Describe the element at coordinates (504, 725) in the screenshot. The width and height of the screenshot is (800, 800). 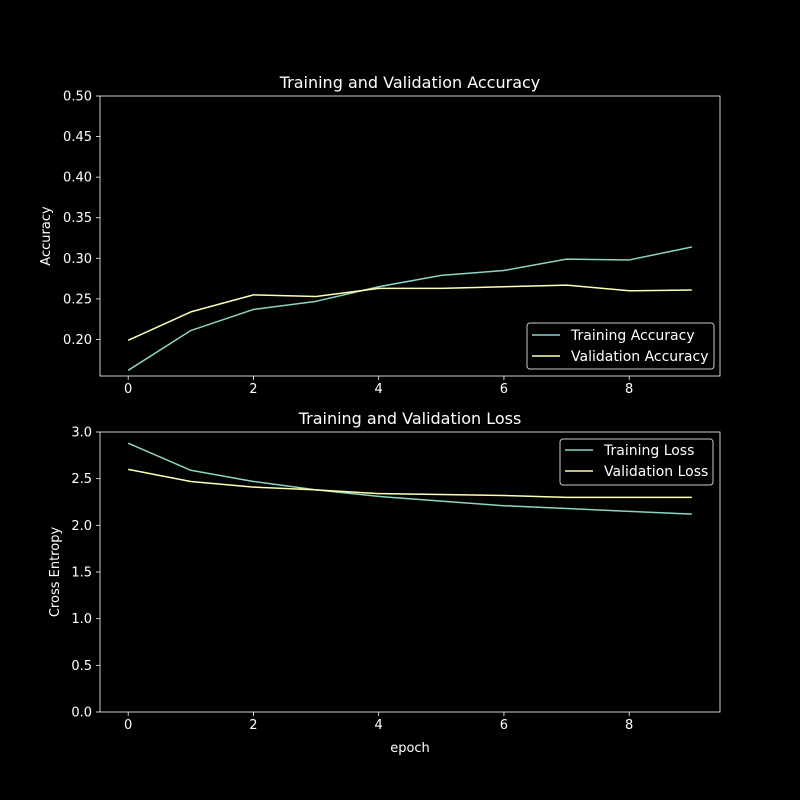
I see `loss-x-tick-label: 6` at that location.